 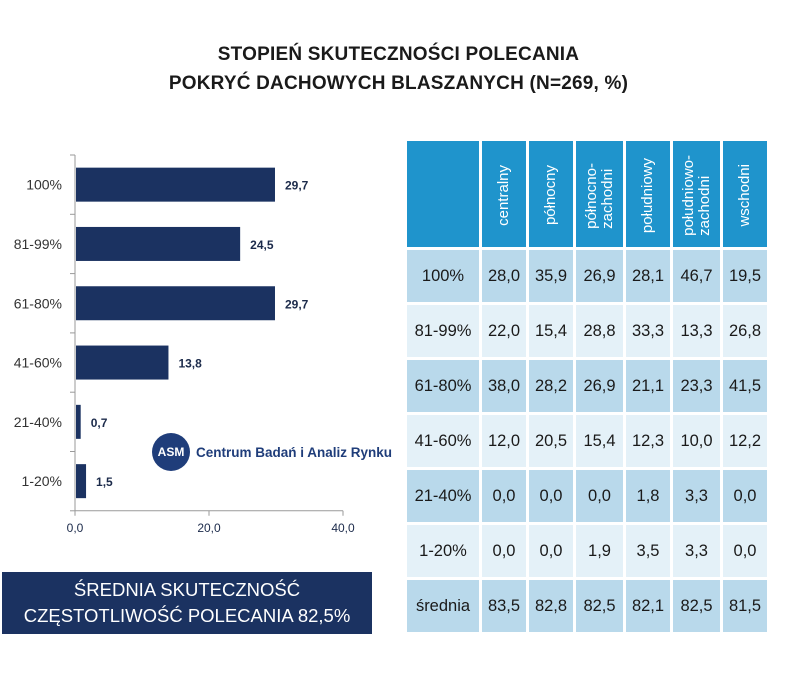 What do you see at coordinates (551, 441) in the screenshot?
I see `table-cell: 20,5` at bounding box center [551, 441].